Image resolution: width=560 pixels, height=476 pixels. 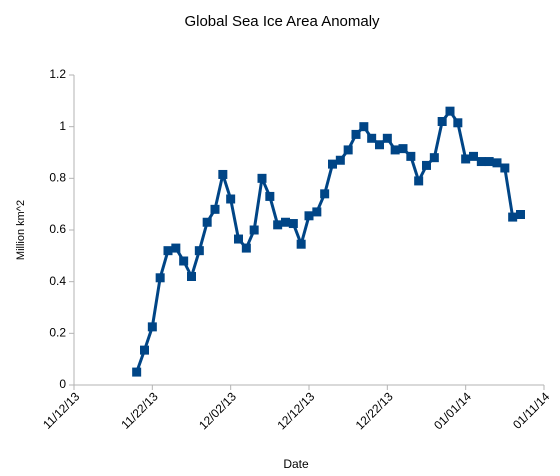 I want to click on chart-title: Global Sea Ice Area Anomaly, so click(x=282, y=21).